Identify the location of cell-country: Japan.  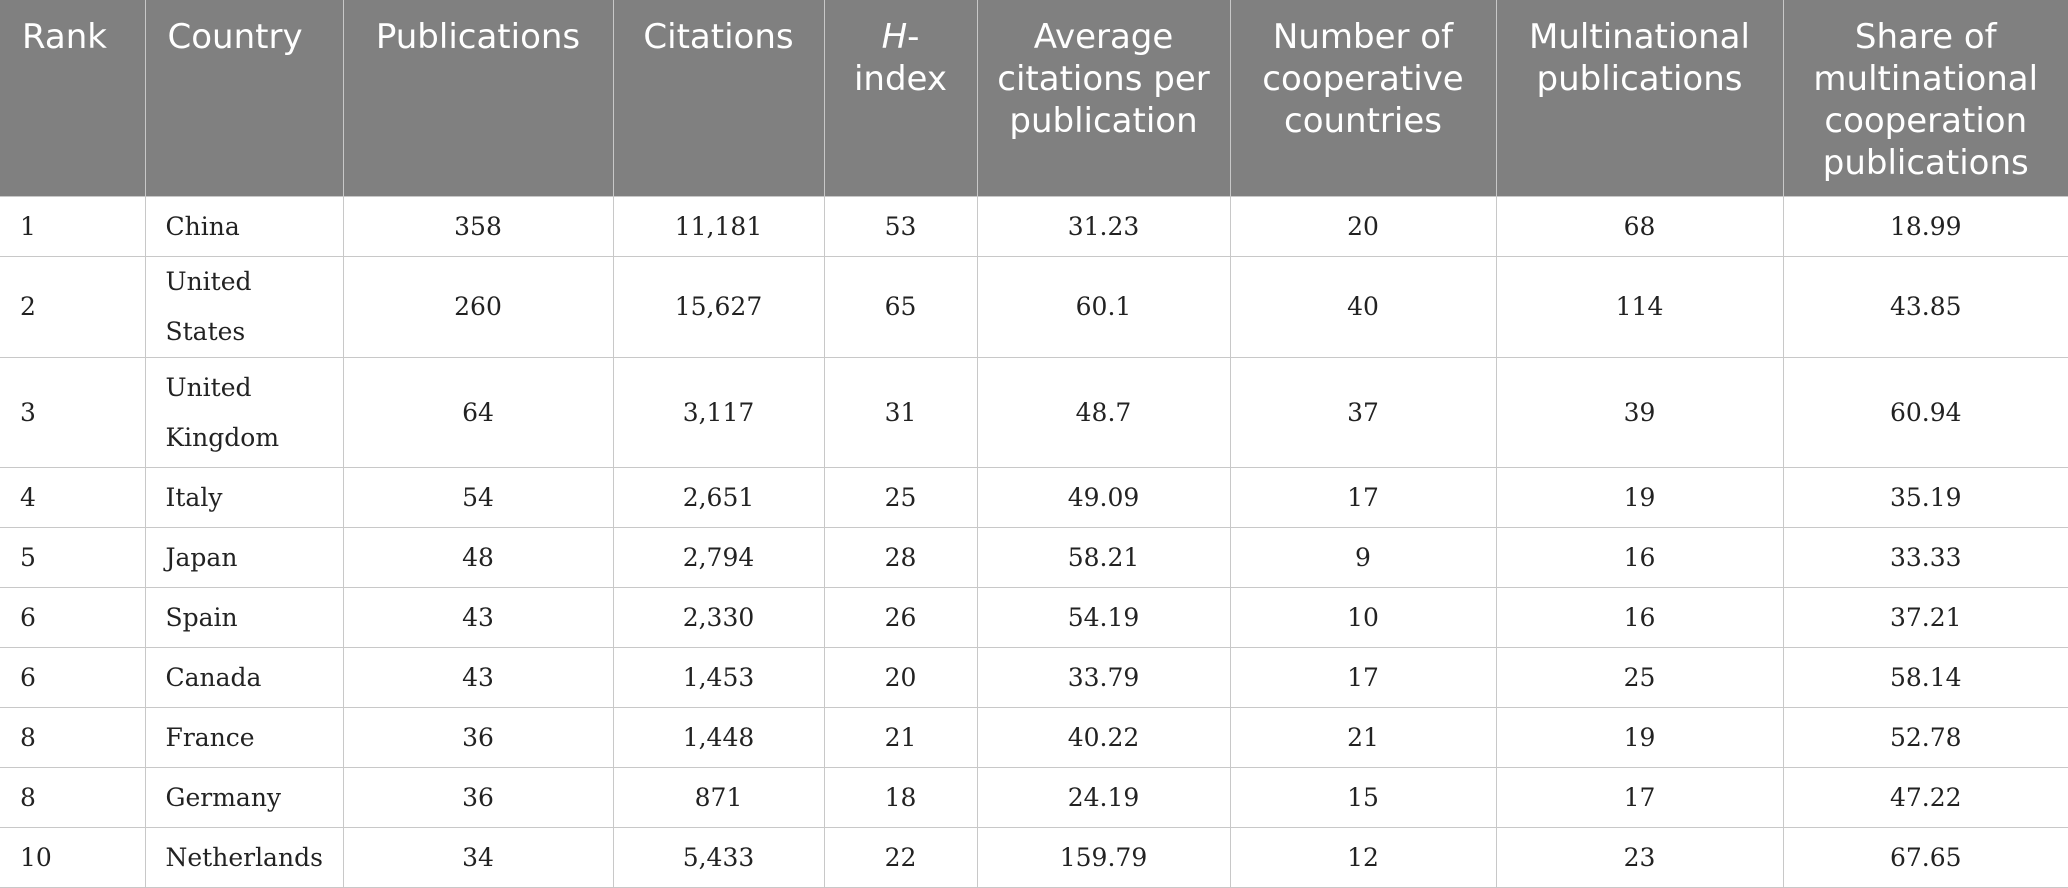
(244, 557).